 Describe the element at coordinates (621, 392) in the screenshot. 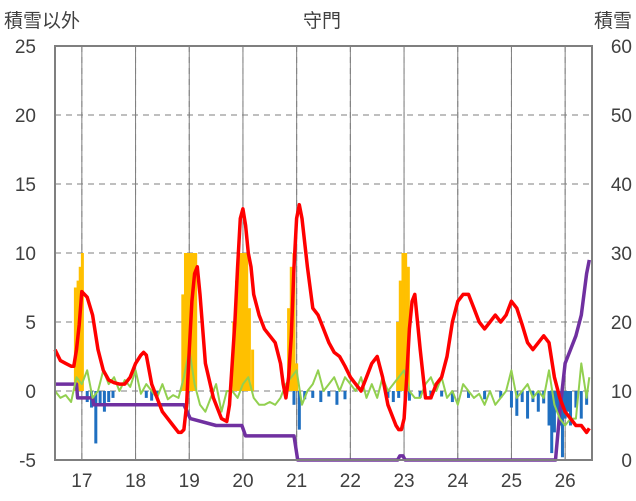

I see `y-tick-label-right: 10` at that location.